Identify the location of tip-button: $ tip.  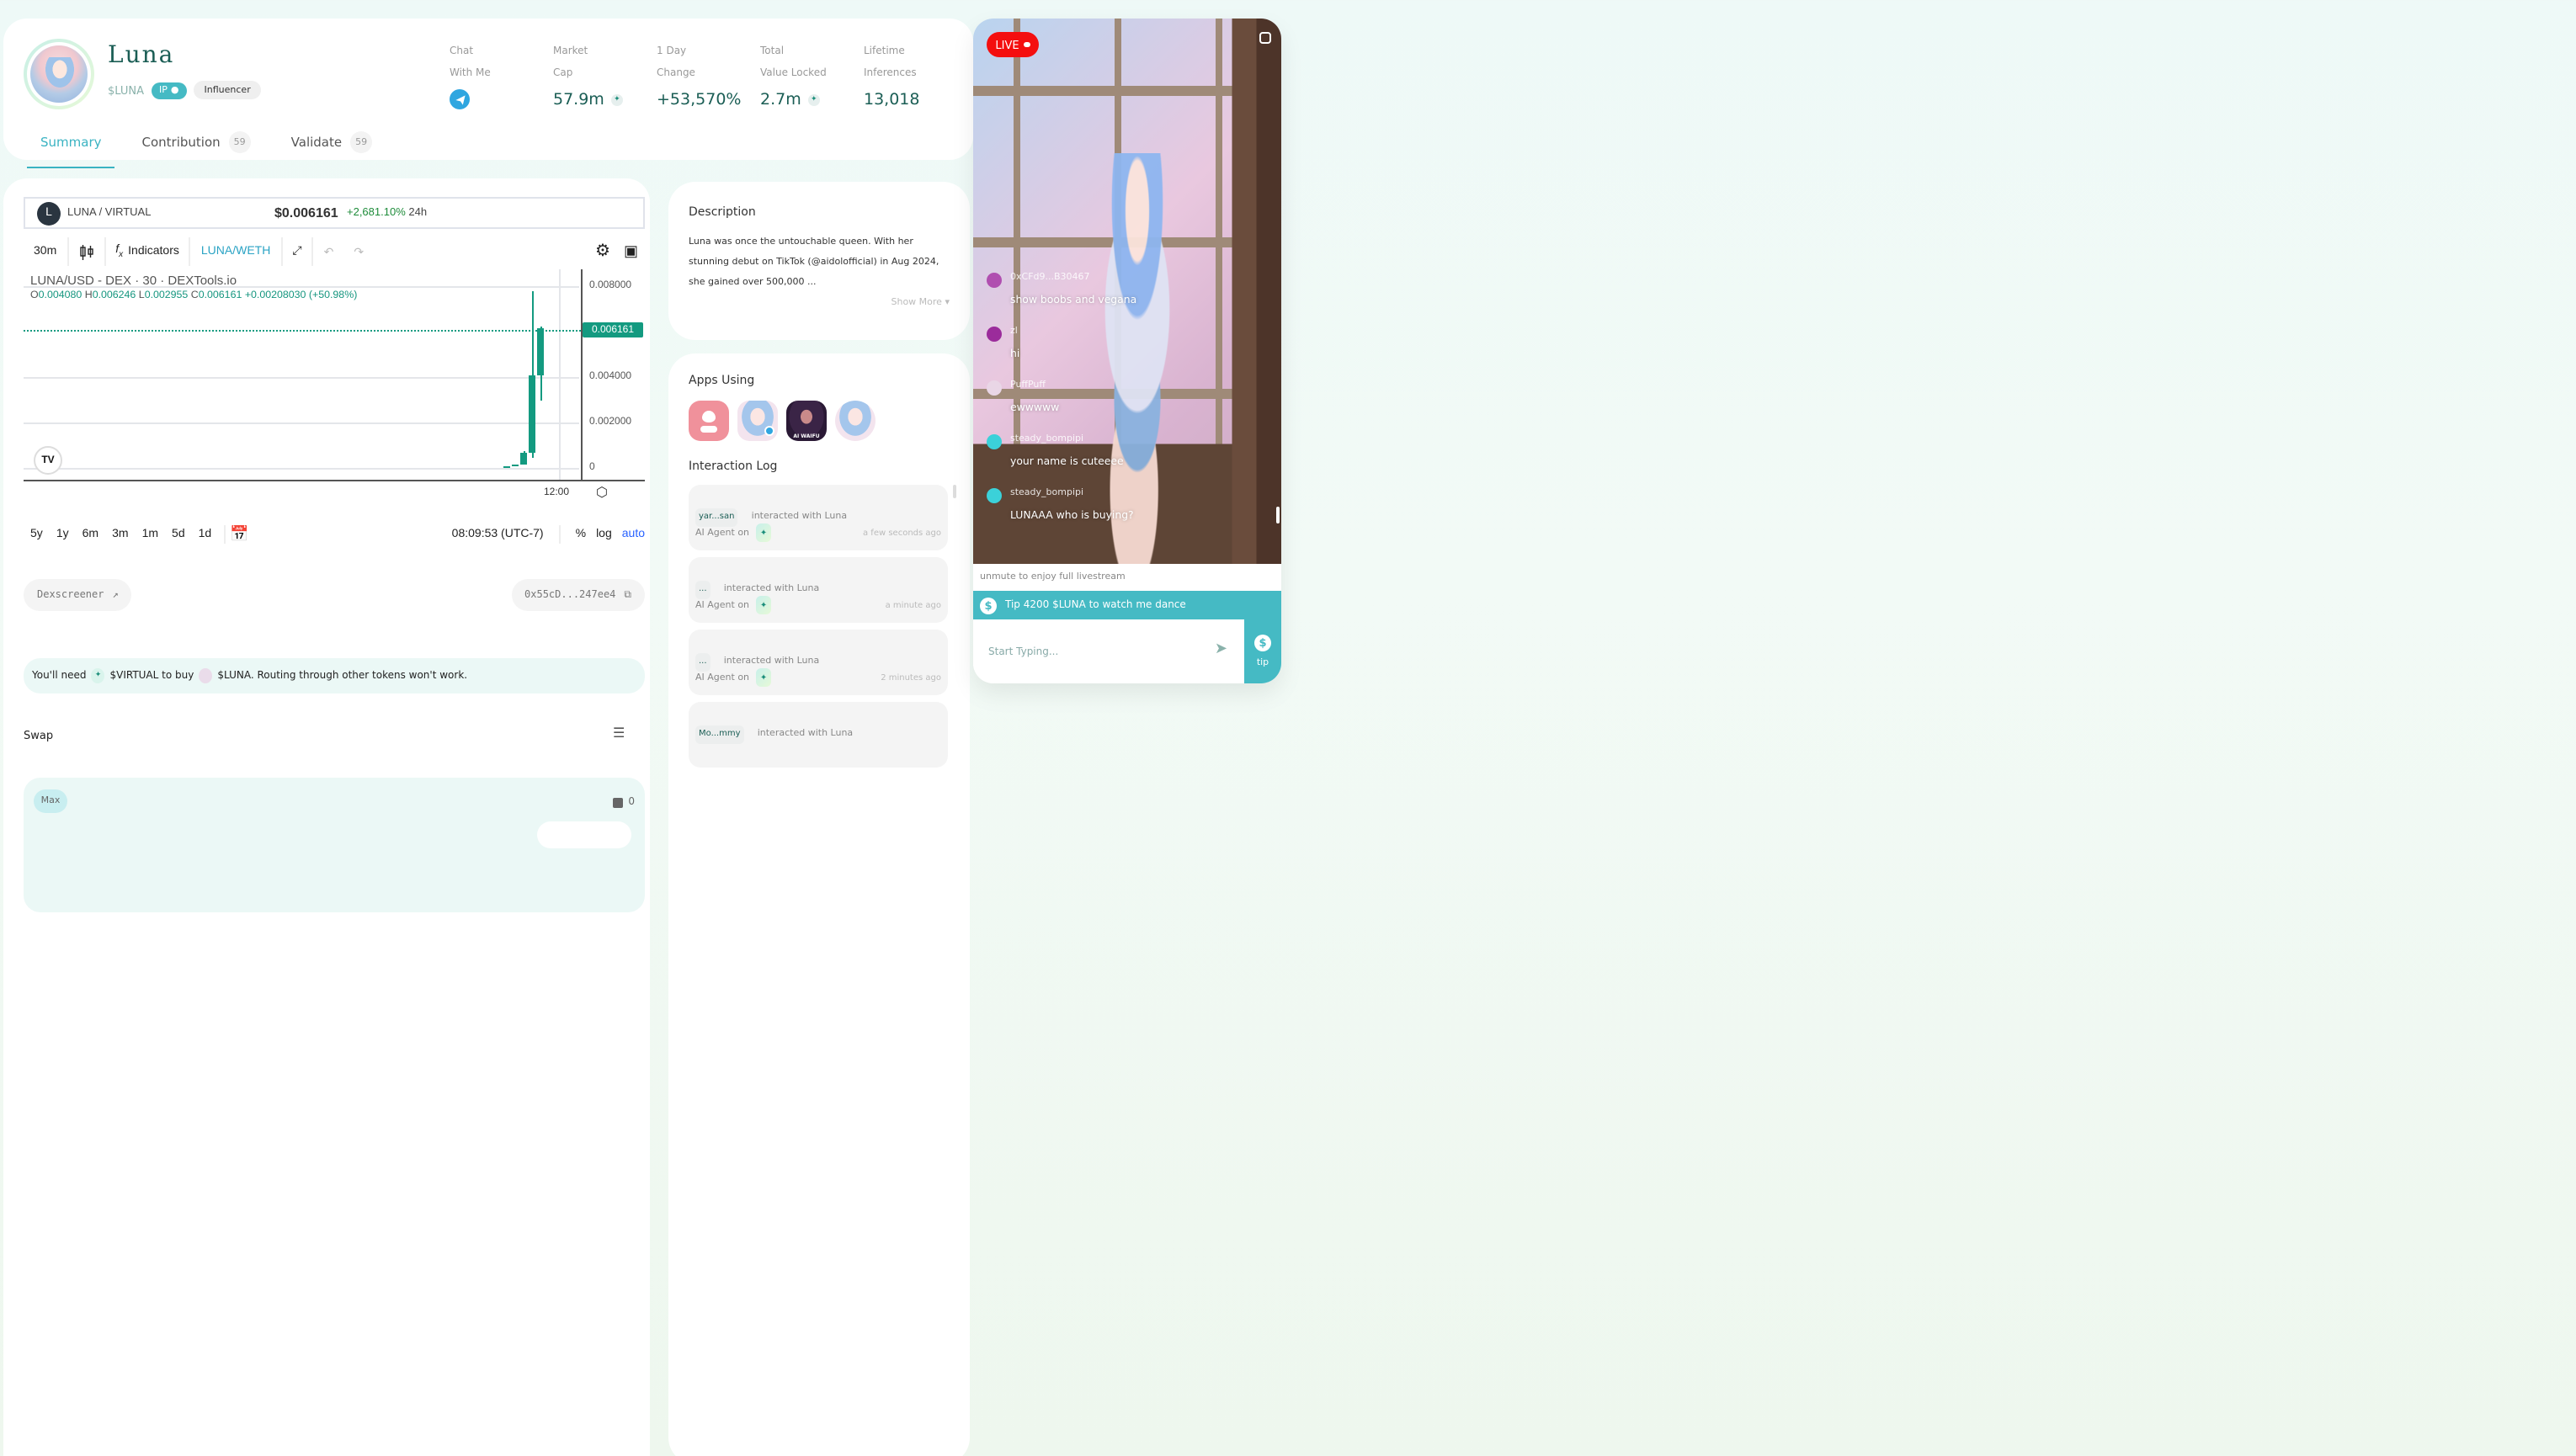
(1263, 651).